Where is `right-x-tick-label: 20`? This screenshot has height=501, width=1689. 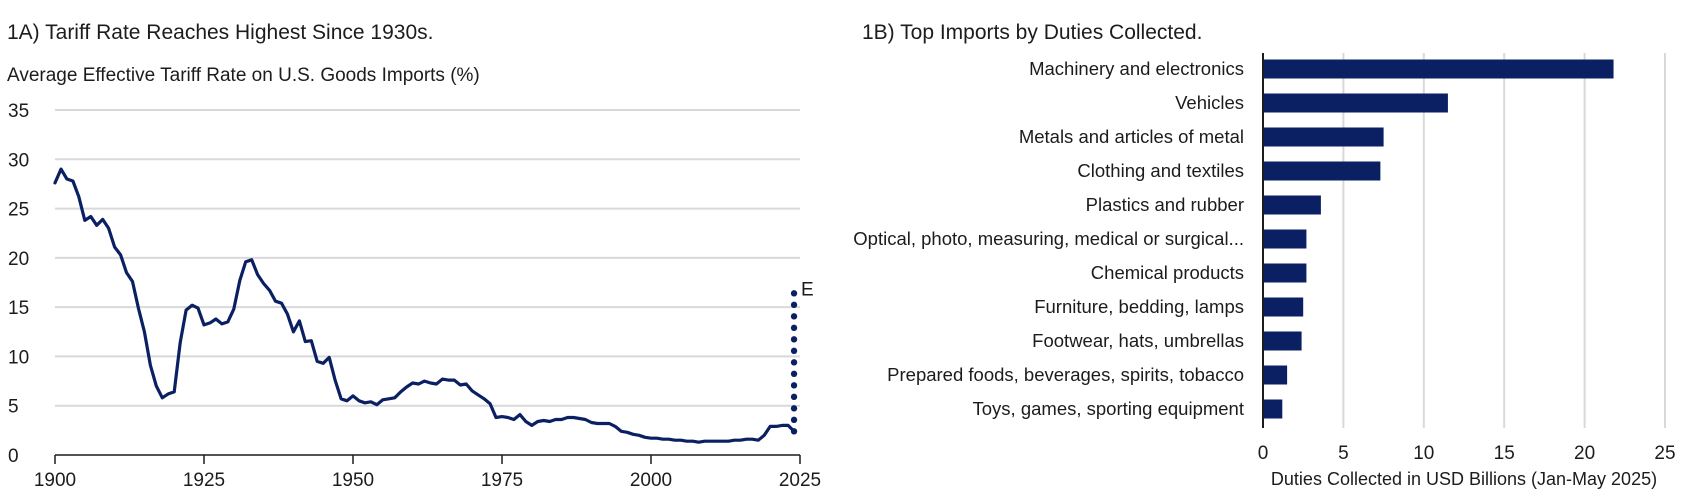
right-x-tick-label: 20 is located at coordinates (1584, 453).